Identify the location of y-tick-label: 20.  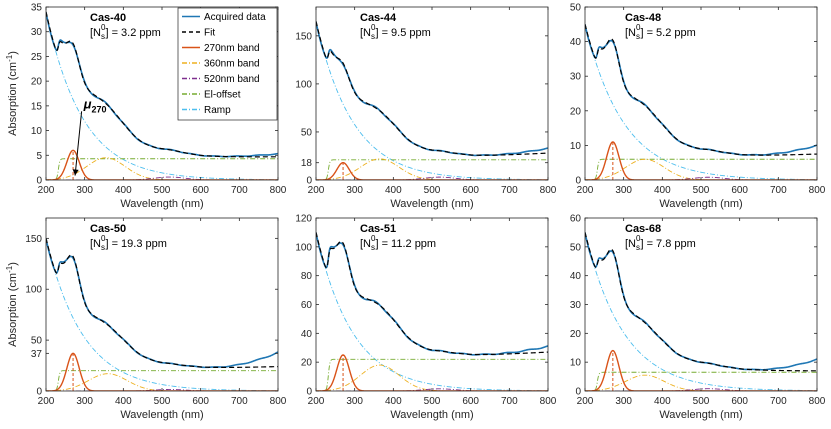
(307, 363).